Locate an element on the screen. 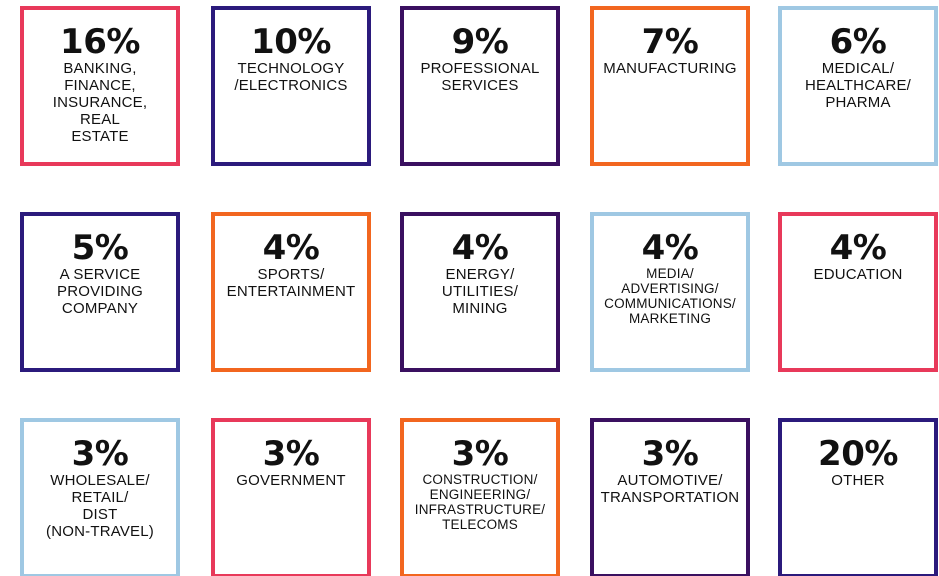 The image size is (939, 576). percent: 16% is located at coordinates (100, 42).